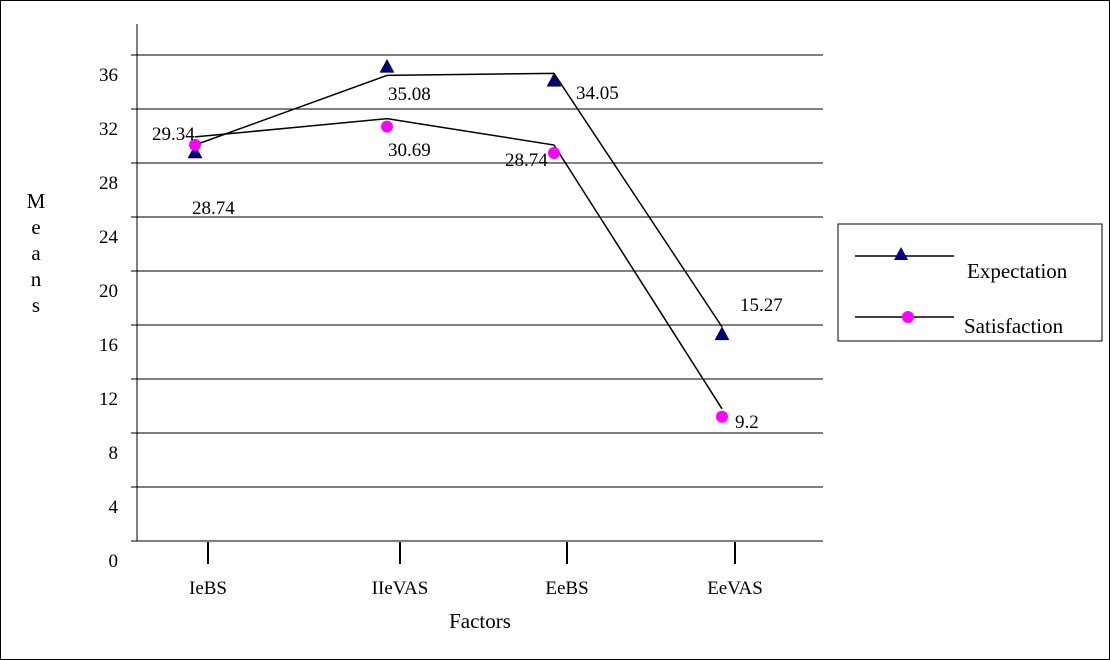  Describe the element at coordinates (476, 570) in the screenshot. I see `x-tick-marks: IeBS IIeVAS EeBS EeVAS` at that location.